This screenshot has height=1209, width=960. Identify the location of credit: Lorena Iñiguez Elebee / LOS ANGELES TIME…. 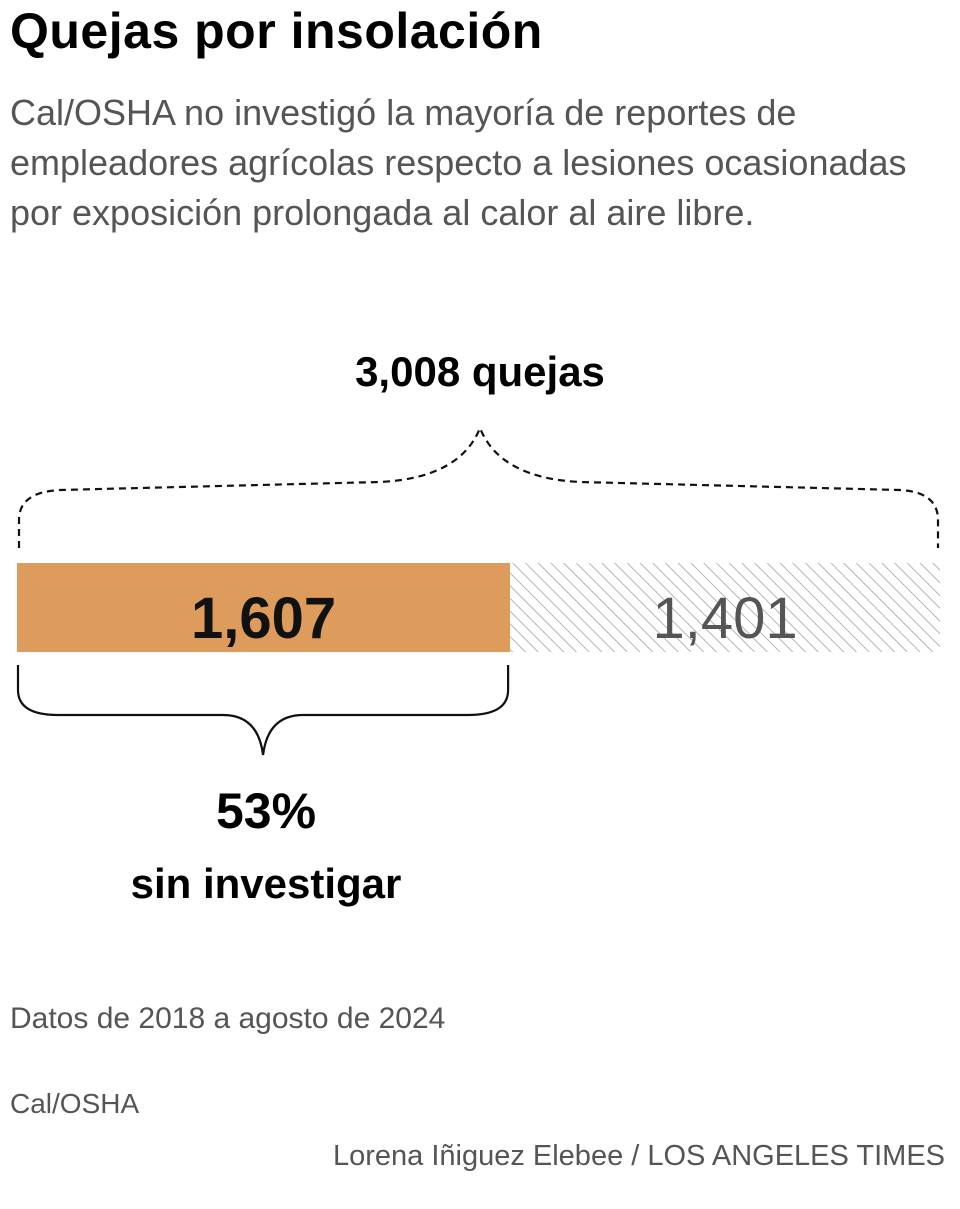
(638, 1156).